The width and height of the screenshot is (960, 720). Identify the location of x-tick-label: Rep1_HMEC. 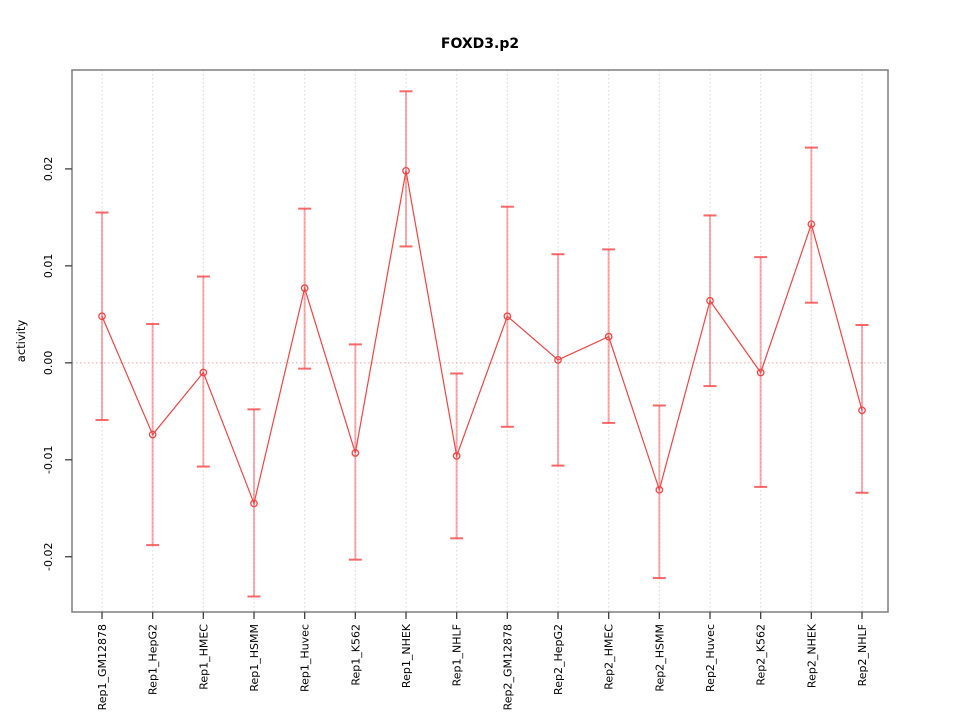
(203, 657).